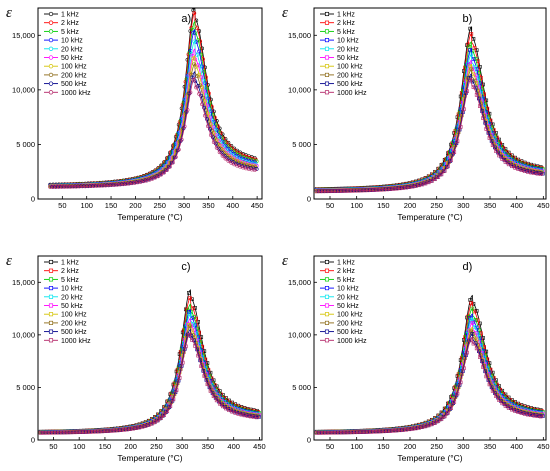 This screenshot has height=471, width=550. What do you see at coordinates (72, 49) in the screenshot?
I see `legend-label: 20 kHz` at bounding box center [72, 49].